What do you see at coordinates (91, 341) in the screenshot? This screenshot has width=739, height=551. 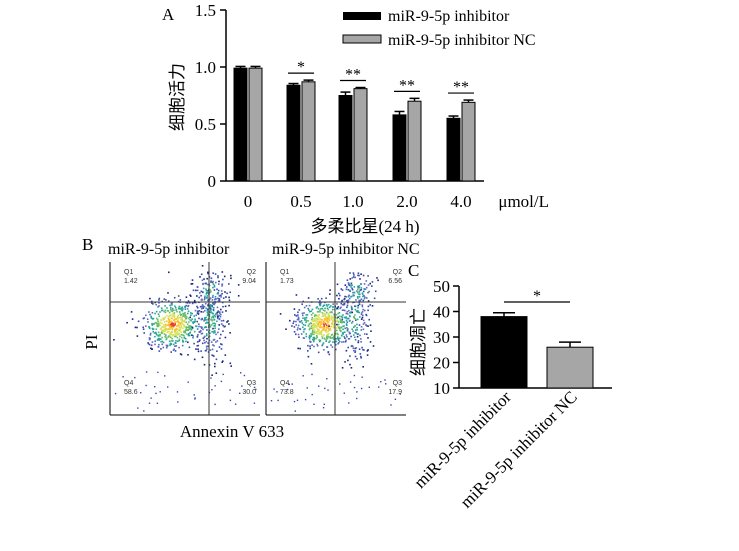 I see `flow-y-axis-title: PI` at bounding box center [91, 341].